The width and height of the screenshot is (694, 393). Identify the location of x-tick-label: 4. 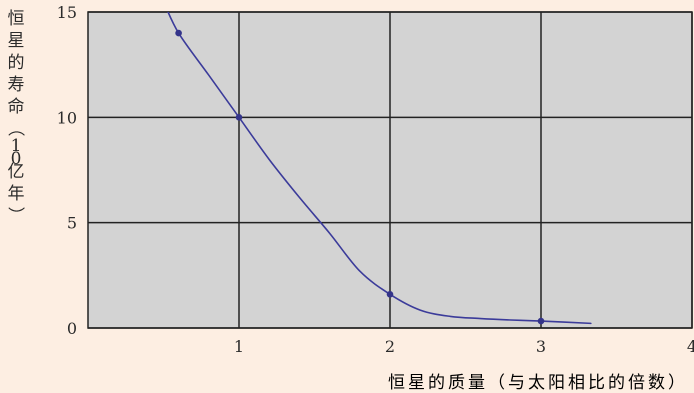
(690, 346).